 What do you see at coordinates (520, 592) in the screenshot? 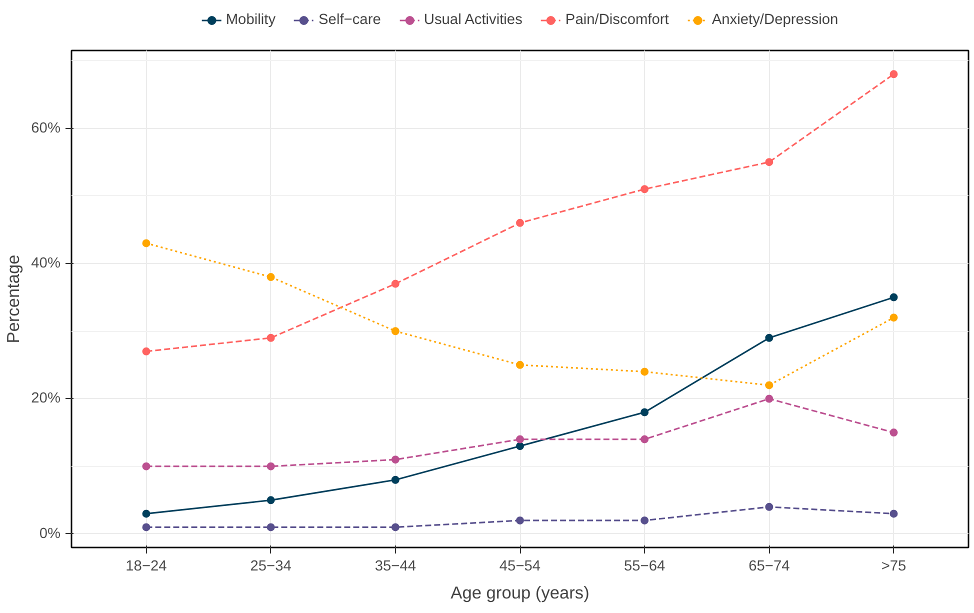
I see `x-axis-title: Age group (years)` at bounding box center [520, 592].